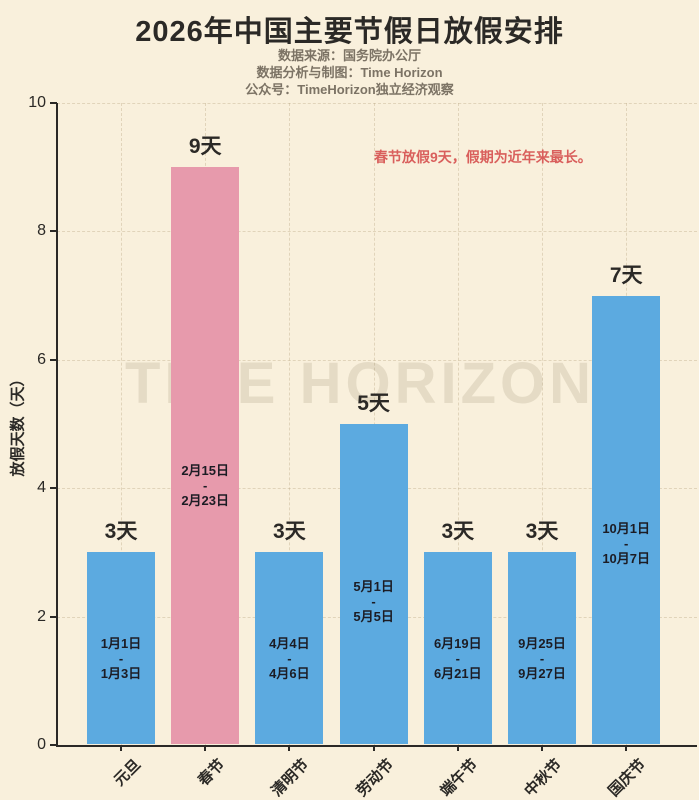 The height and width of the screenshot is (800, 699). I want to click on page-title: 2026年中国主要节假日放假安排, so click(349, 32).